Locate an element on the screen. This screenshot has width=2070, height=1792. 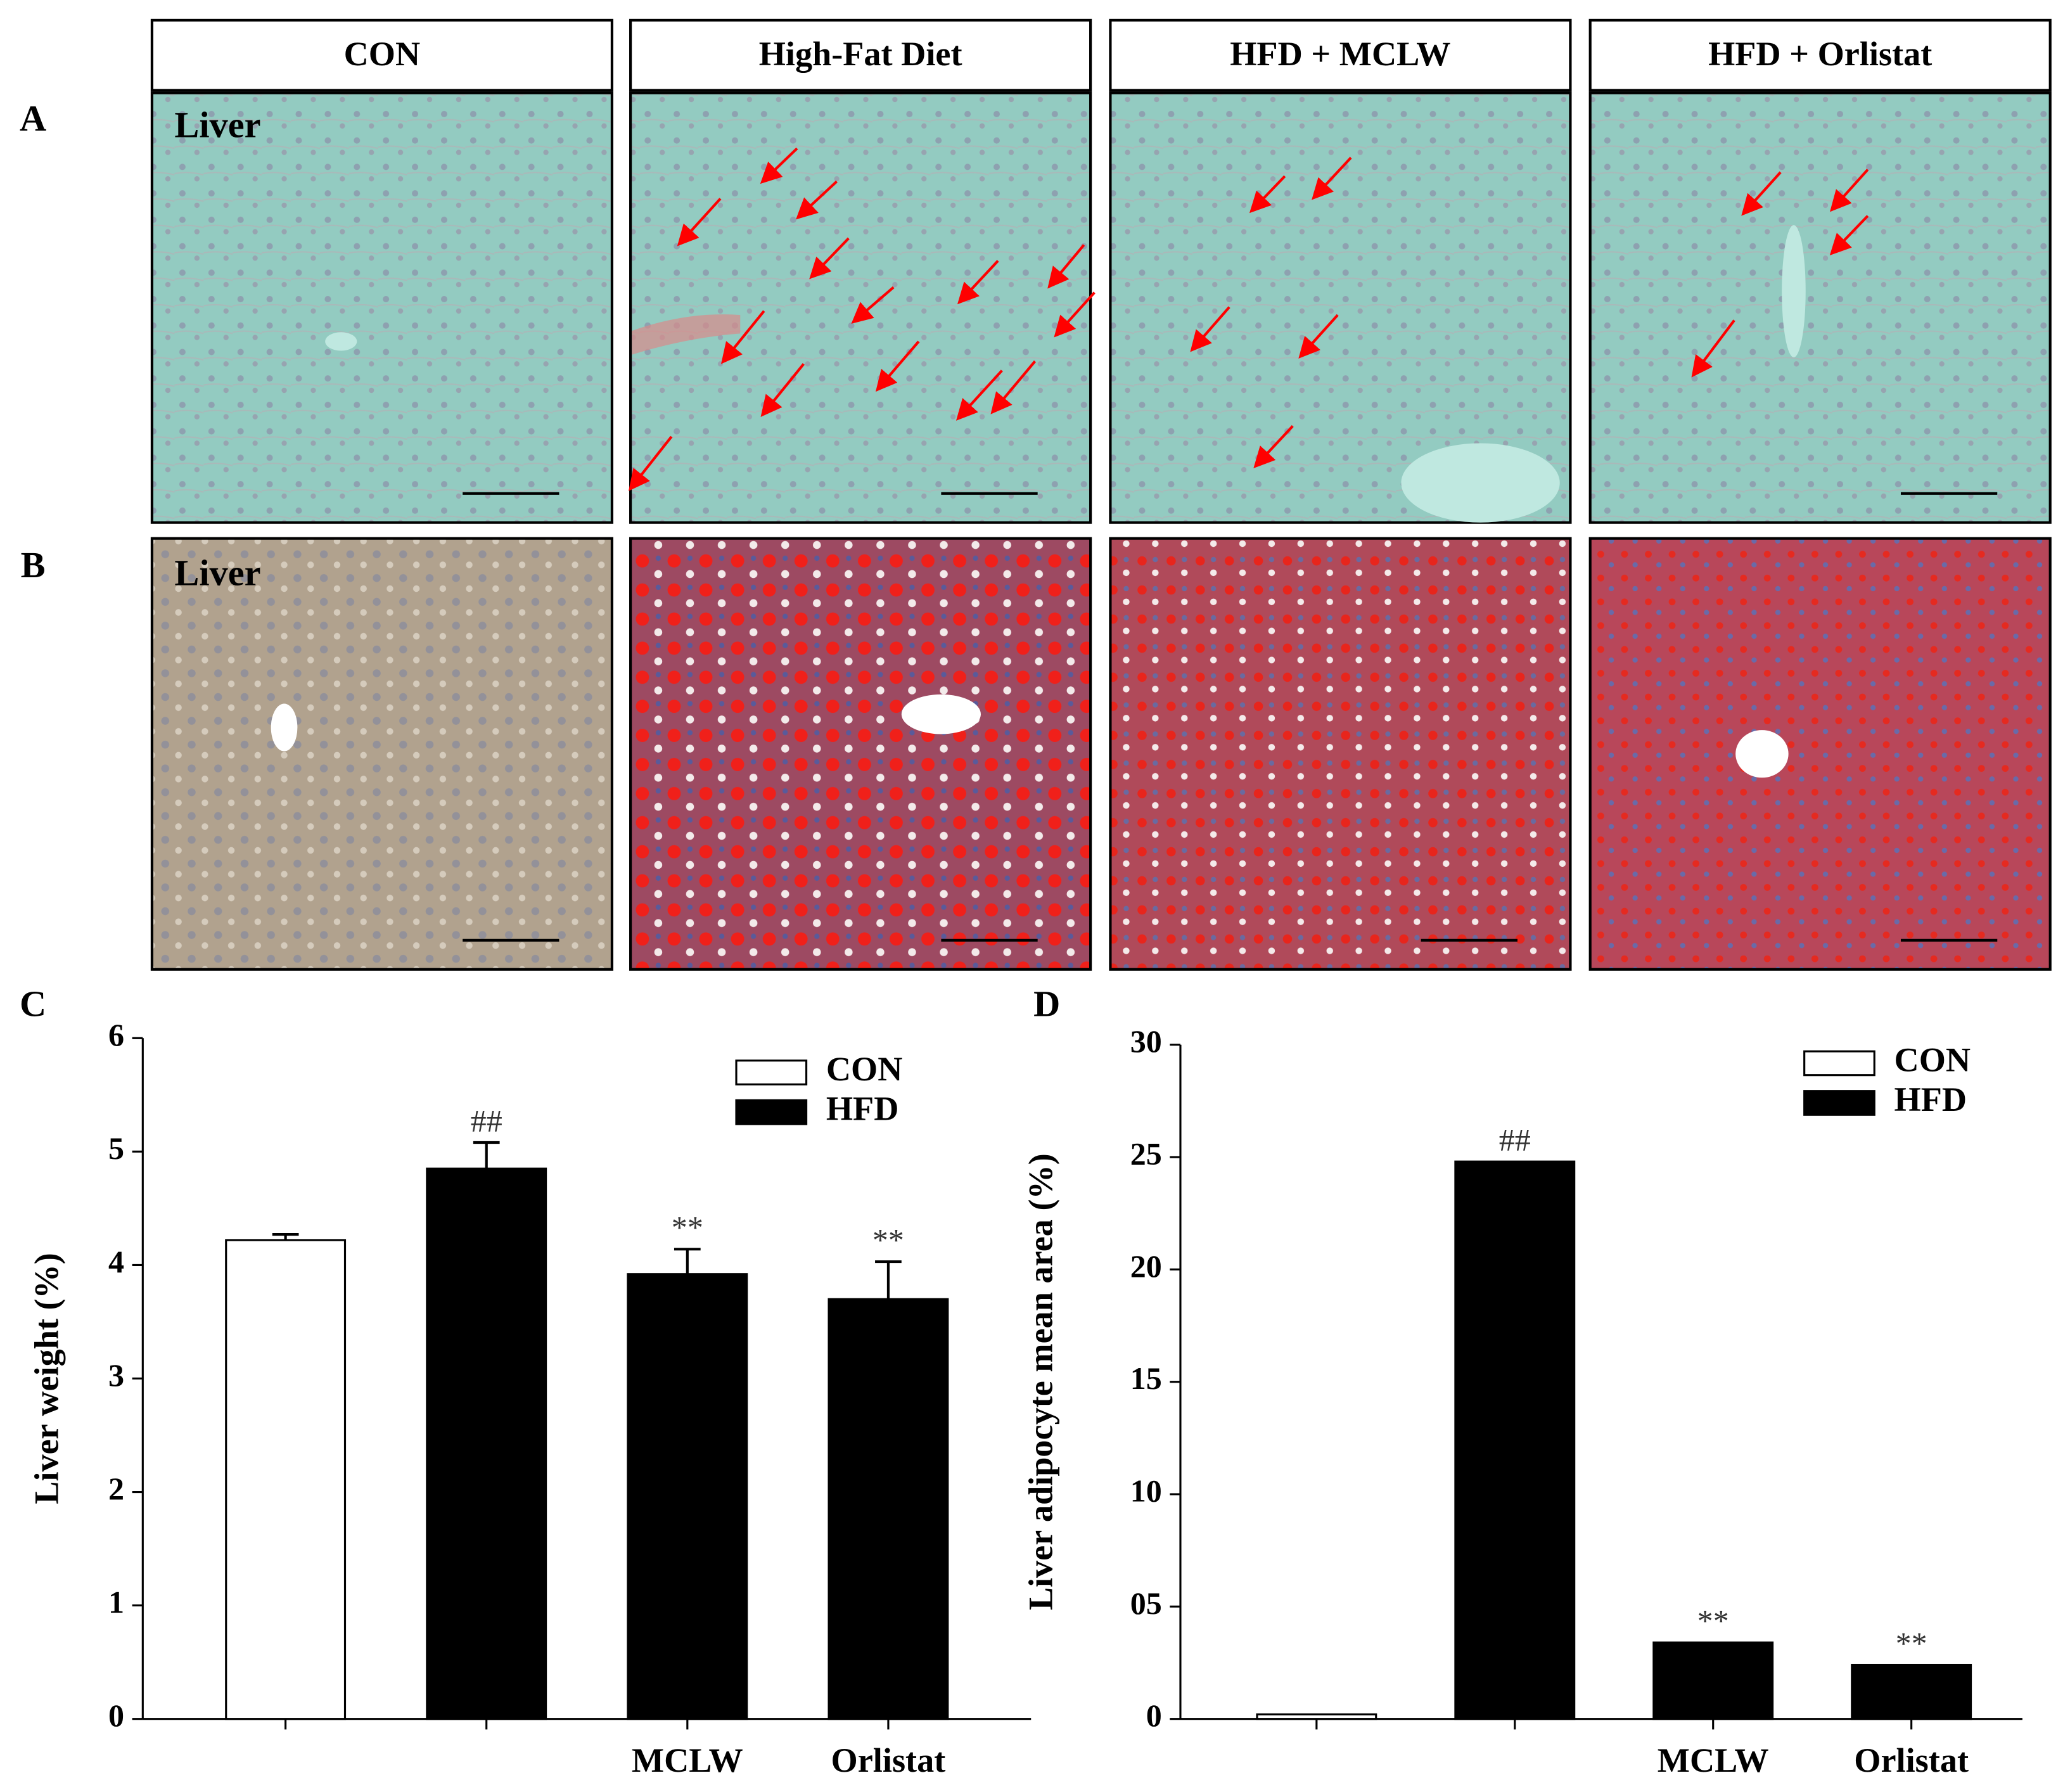
chart-label: D is located at coordinates (1046, 1004).